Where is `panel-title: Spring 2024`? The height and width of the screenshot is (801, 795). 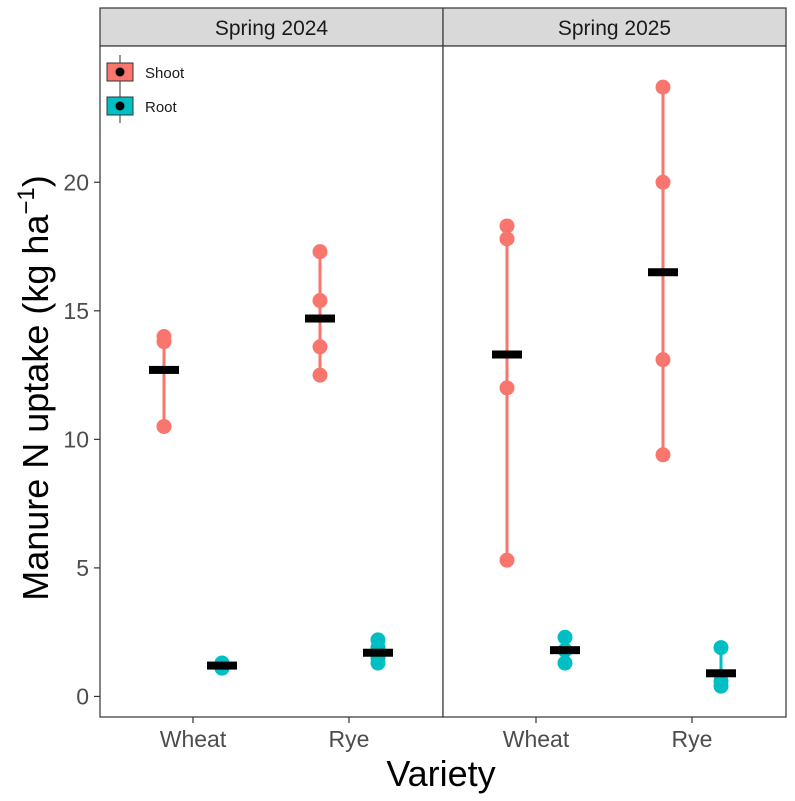
panel-title: Spring 2024 is located at coordinates (272, 28).